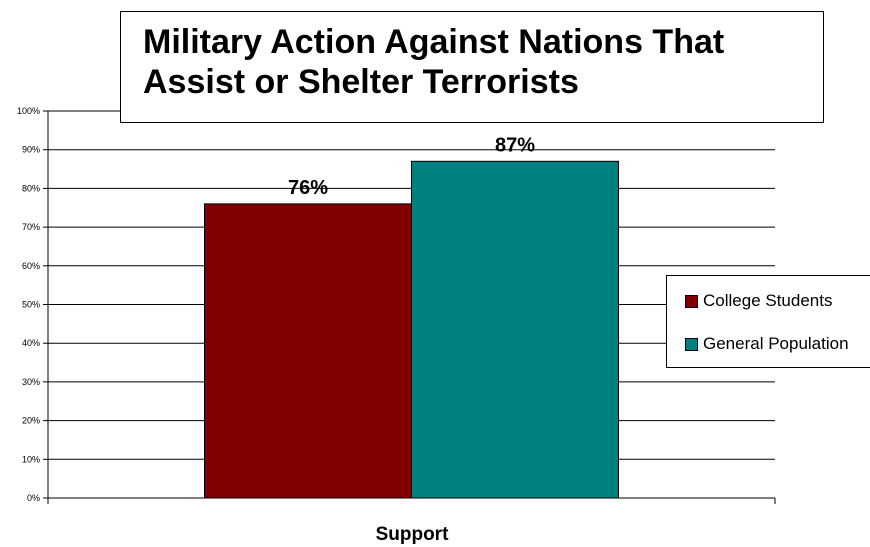  What do you see at coordinates (767, 301) in the screenshot?
I see `legend-label-college-students: College Students` at bounding box center [767, 301].